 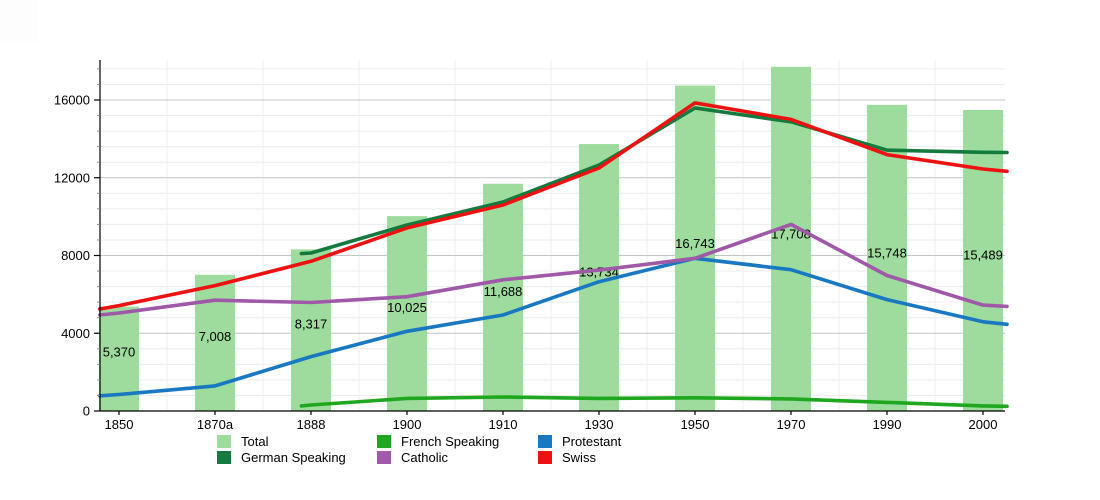 What do you see at coordinates (215, 336) in the screenshot?
I see `bar-value-label: 7,008` at bounding box center [215, 336].